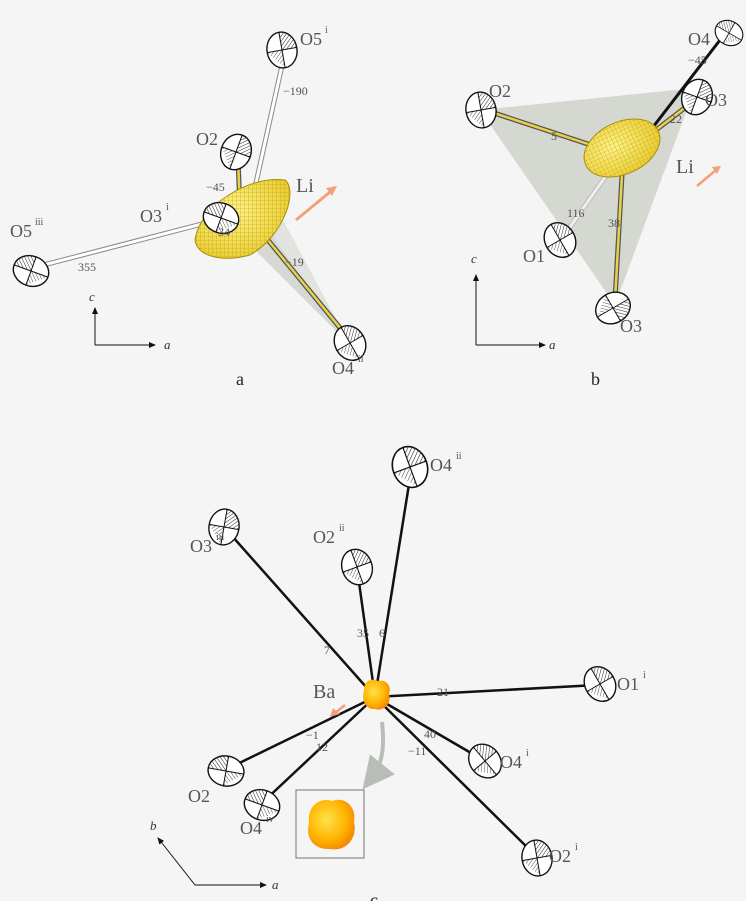 This screenshot has width=746, height=901. I want to click on value-o2-b: 5, so click(554, 136).